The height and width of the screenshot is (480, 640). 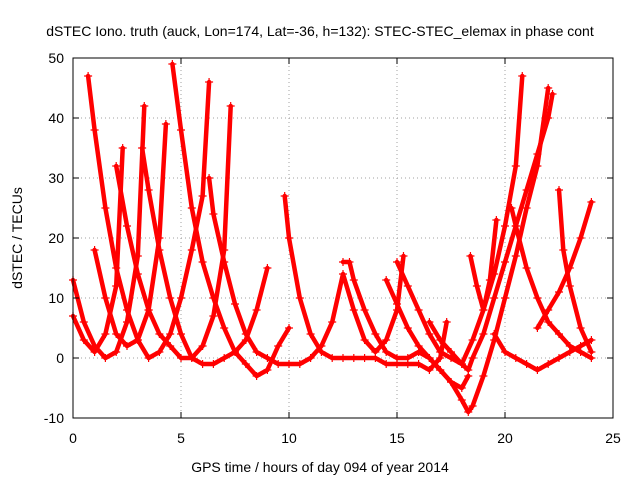 I want to click on x-tick-label: 15, so click(x=397, y=438).